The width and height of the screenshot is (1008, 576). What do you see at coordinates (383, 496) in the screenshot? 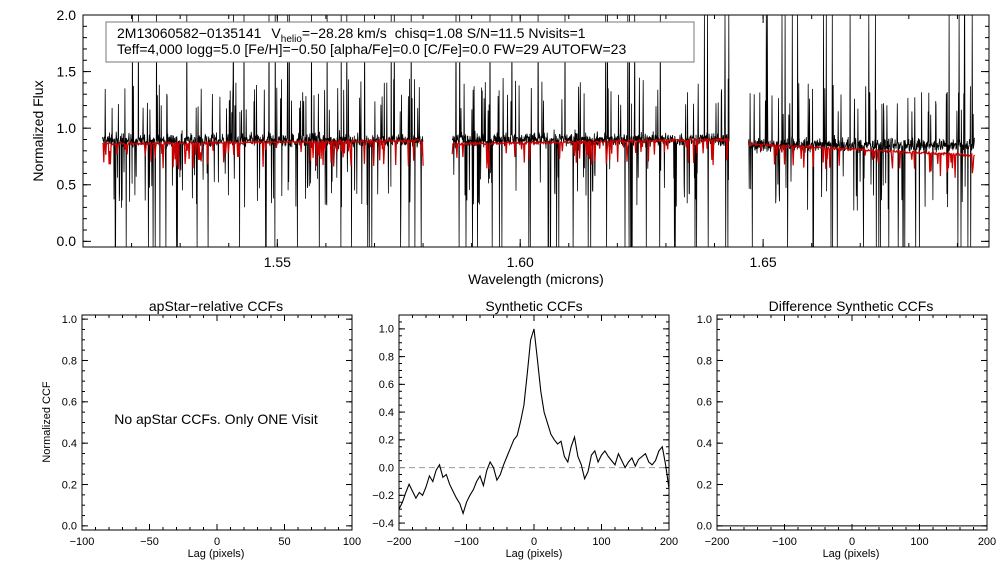
I see `y-tick-label: −0.2` at bounding box center [383, 496].